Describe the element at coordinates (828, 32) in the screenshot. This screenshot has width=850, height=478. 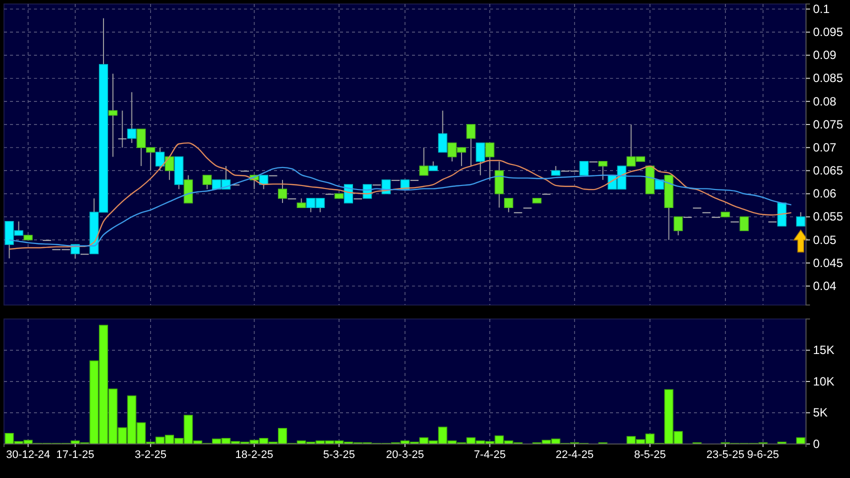
I see `y-tick-label: 0.095` at that location.